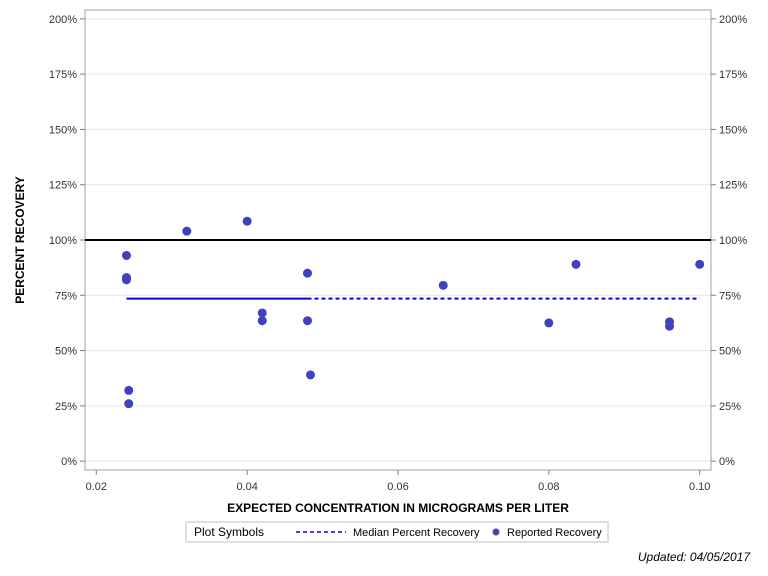  What do you see at coordinates (66, 352) in the screenshot?
I see `y-tick-label-left: 50%` at bounding box center [66, 352].